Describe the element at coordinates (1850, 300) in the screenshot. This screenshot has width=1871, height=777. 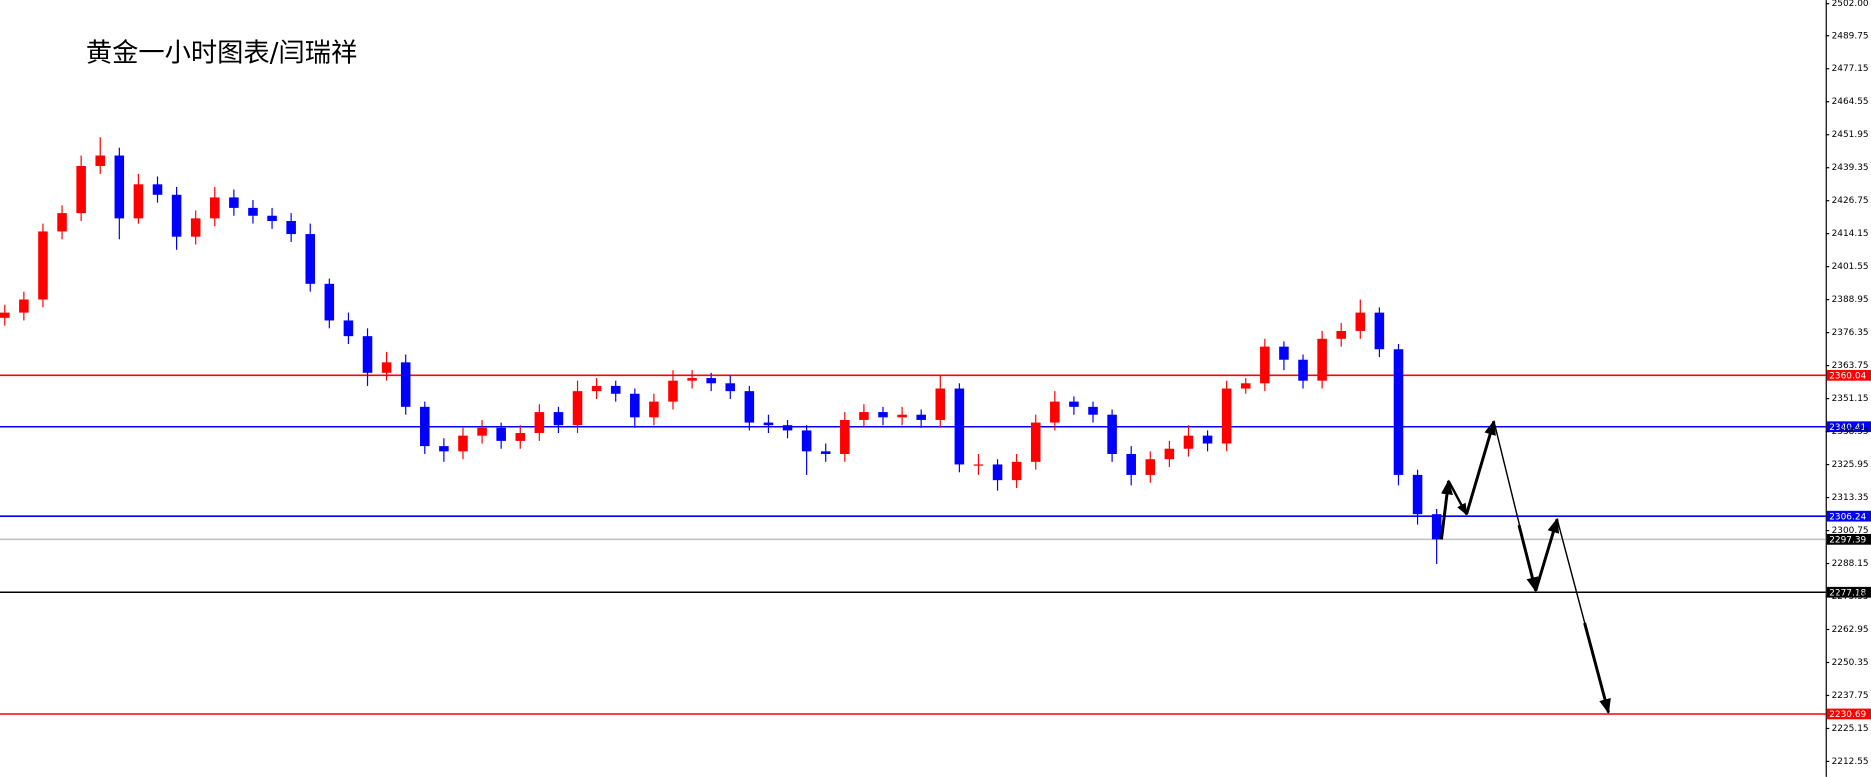
I see `y-tick-label: 2388.95` at that location.